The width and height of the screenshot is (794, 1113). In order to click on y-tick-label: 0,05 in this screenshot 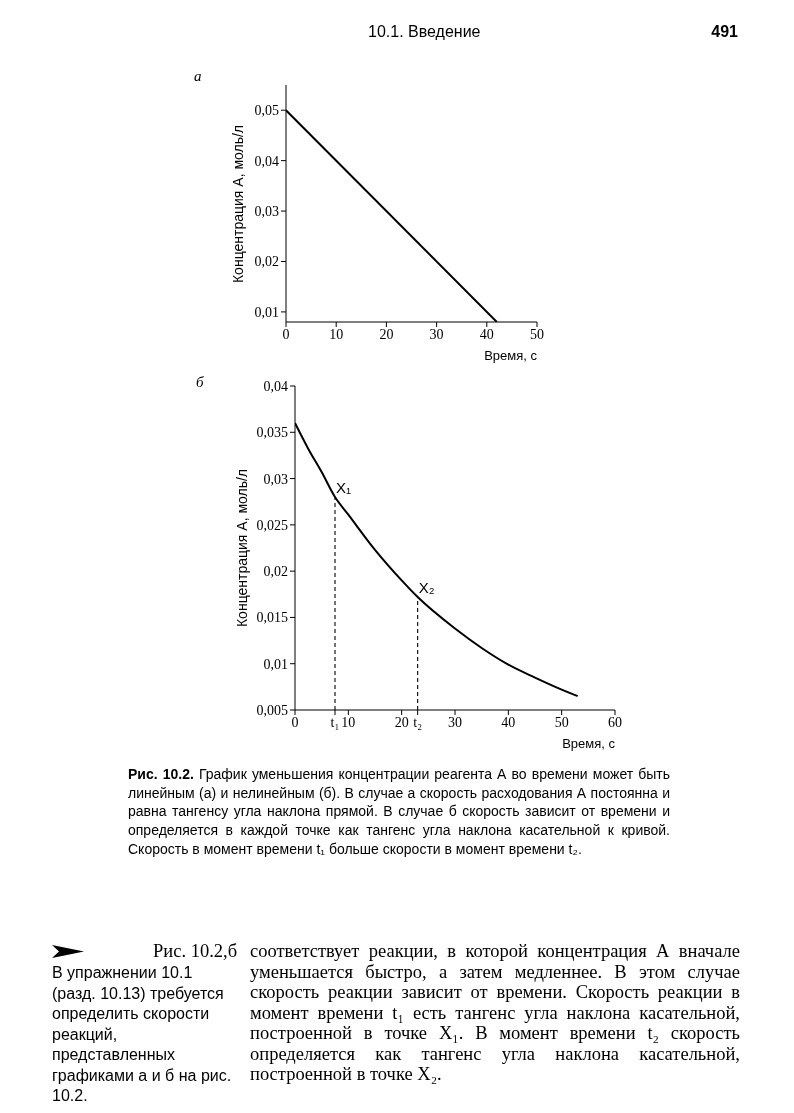, I will do `click(266, 111)`.